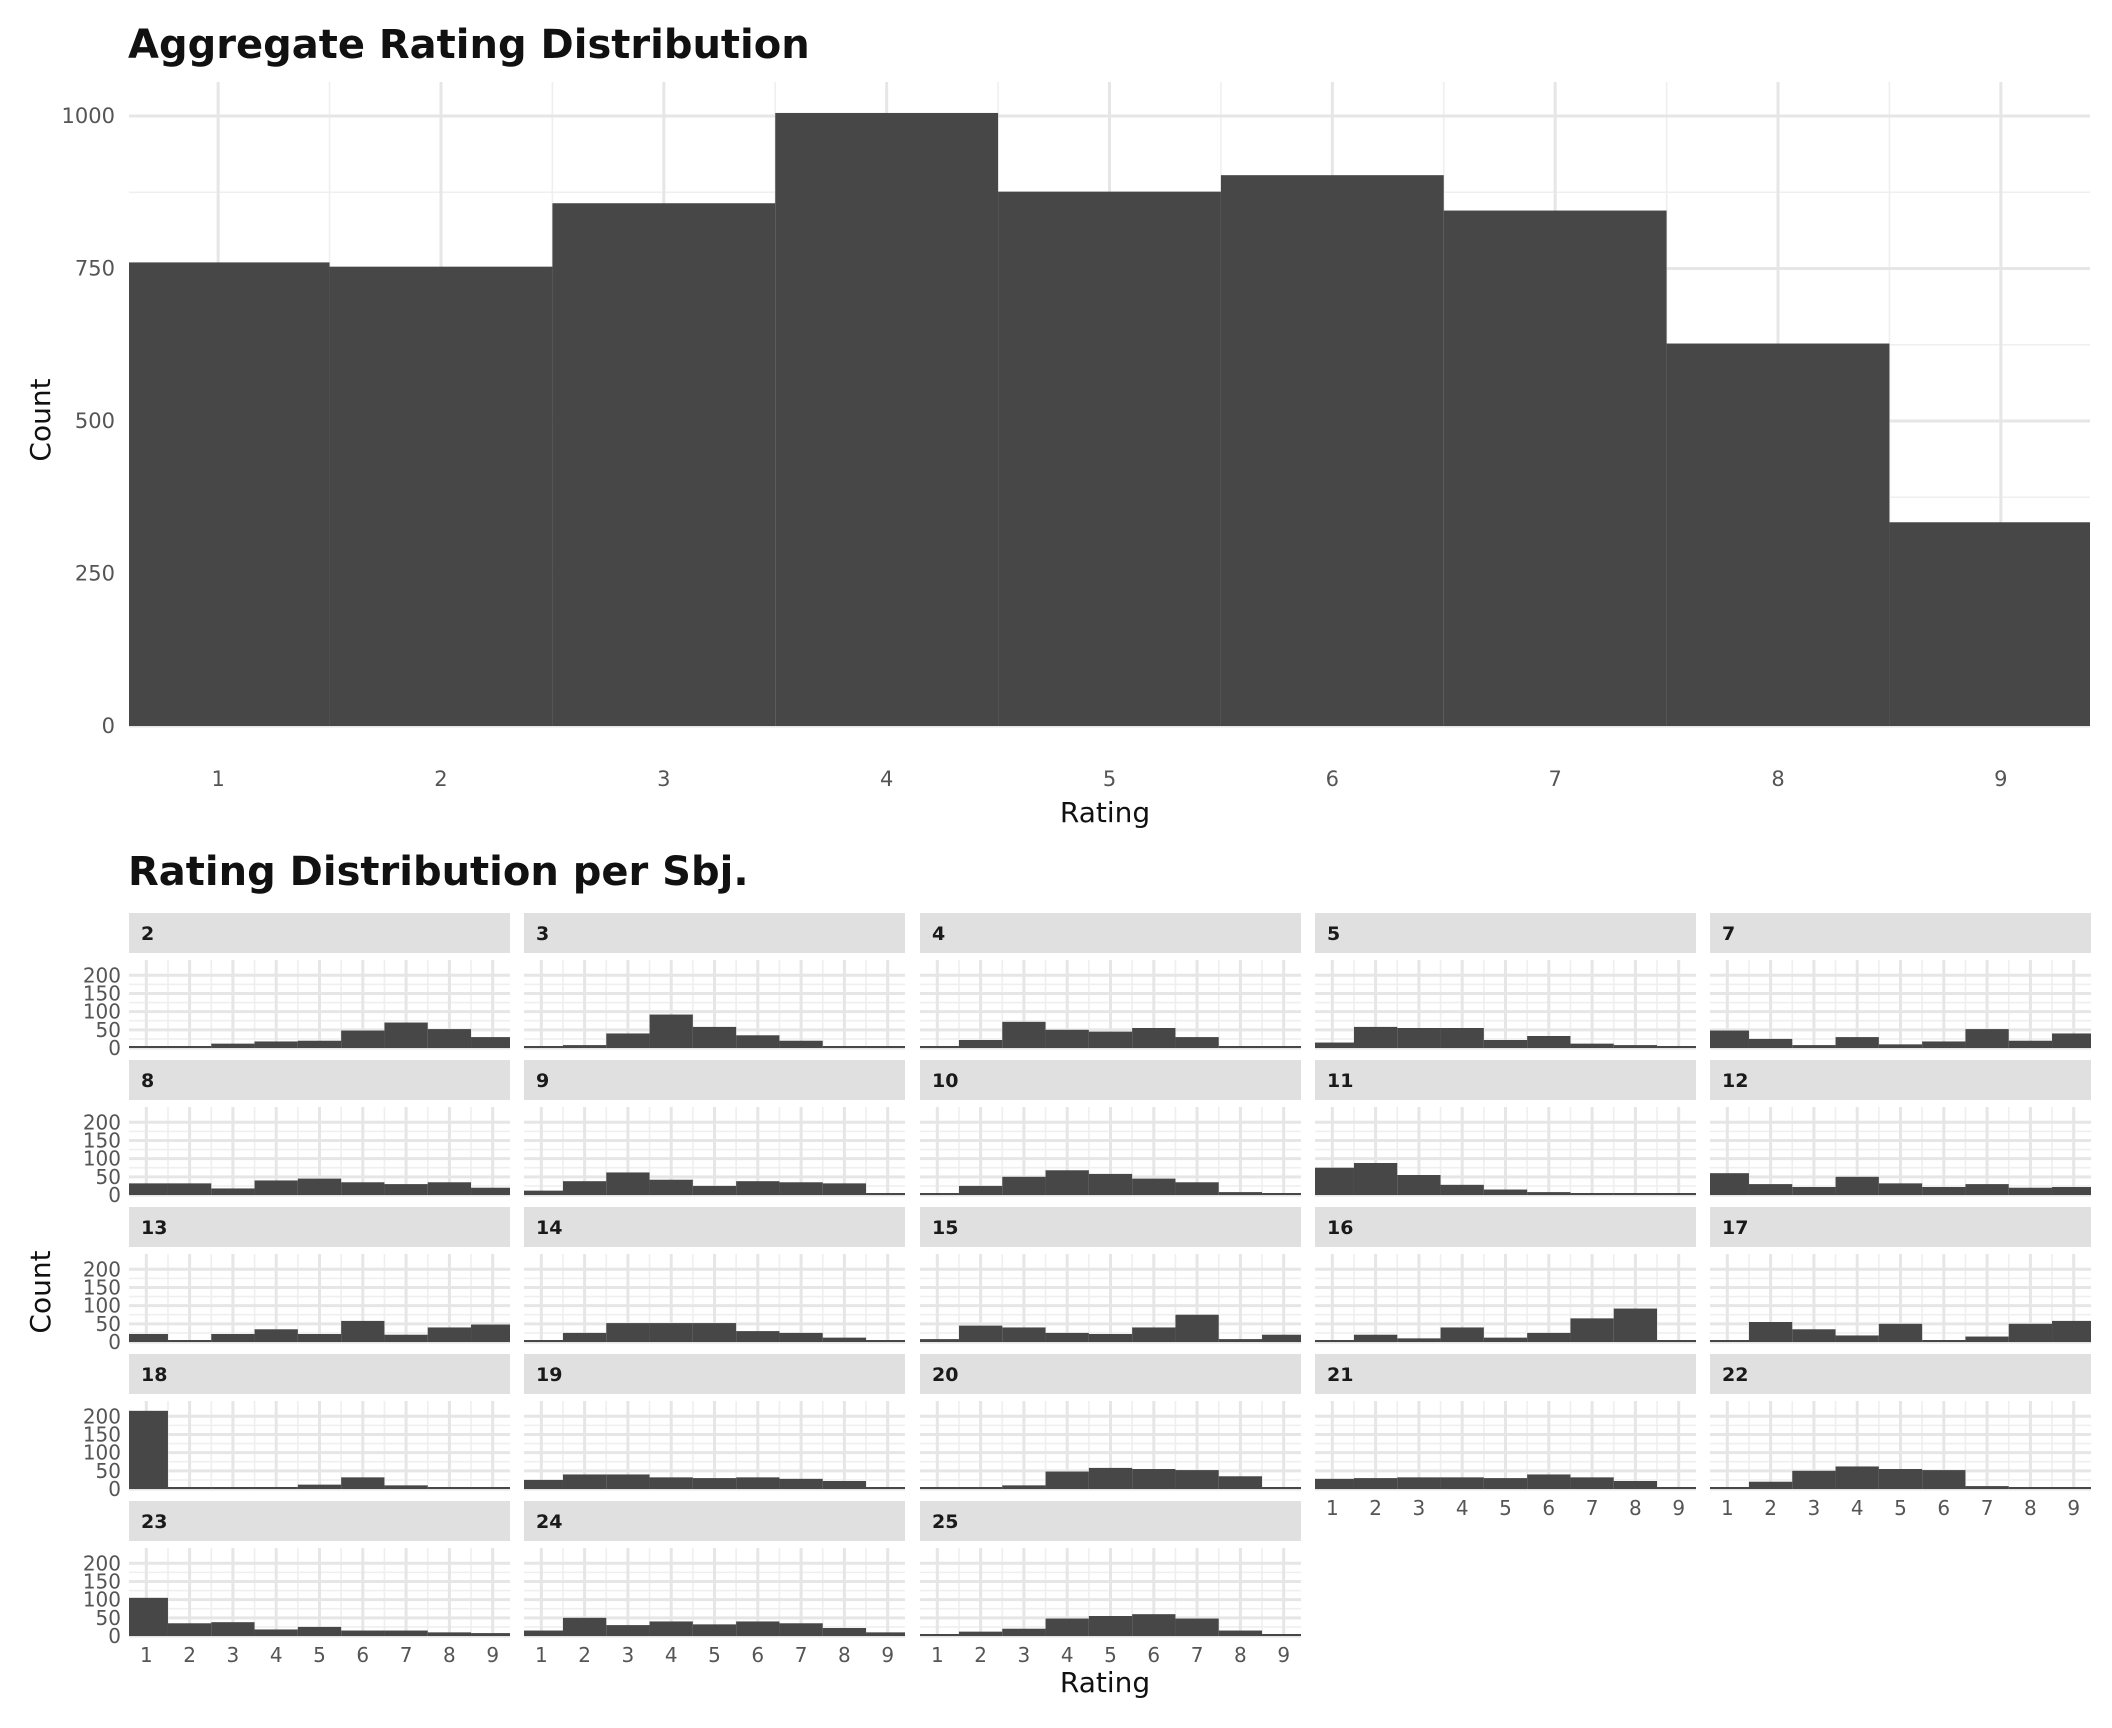  What do you see at coordinates (40, 1291) in the screenshot?
I see `per-subject-y-axis-title: Count` at bounding box center [40, 1291].